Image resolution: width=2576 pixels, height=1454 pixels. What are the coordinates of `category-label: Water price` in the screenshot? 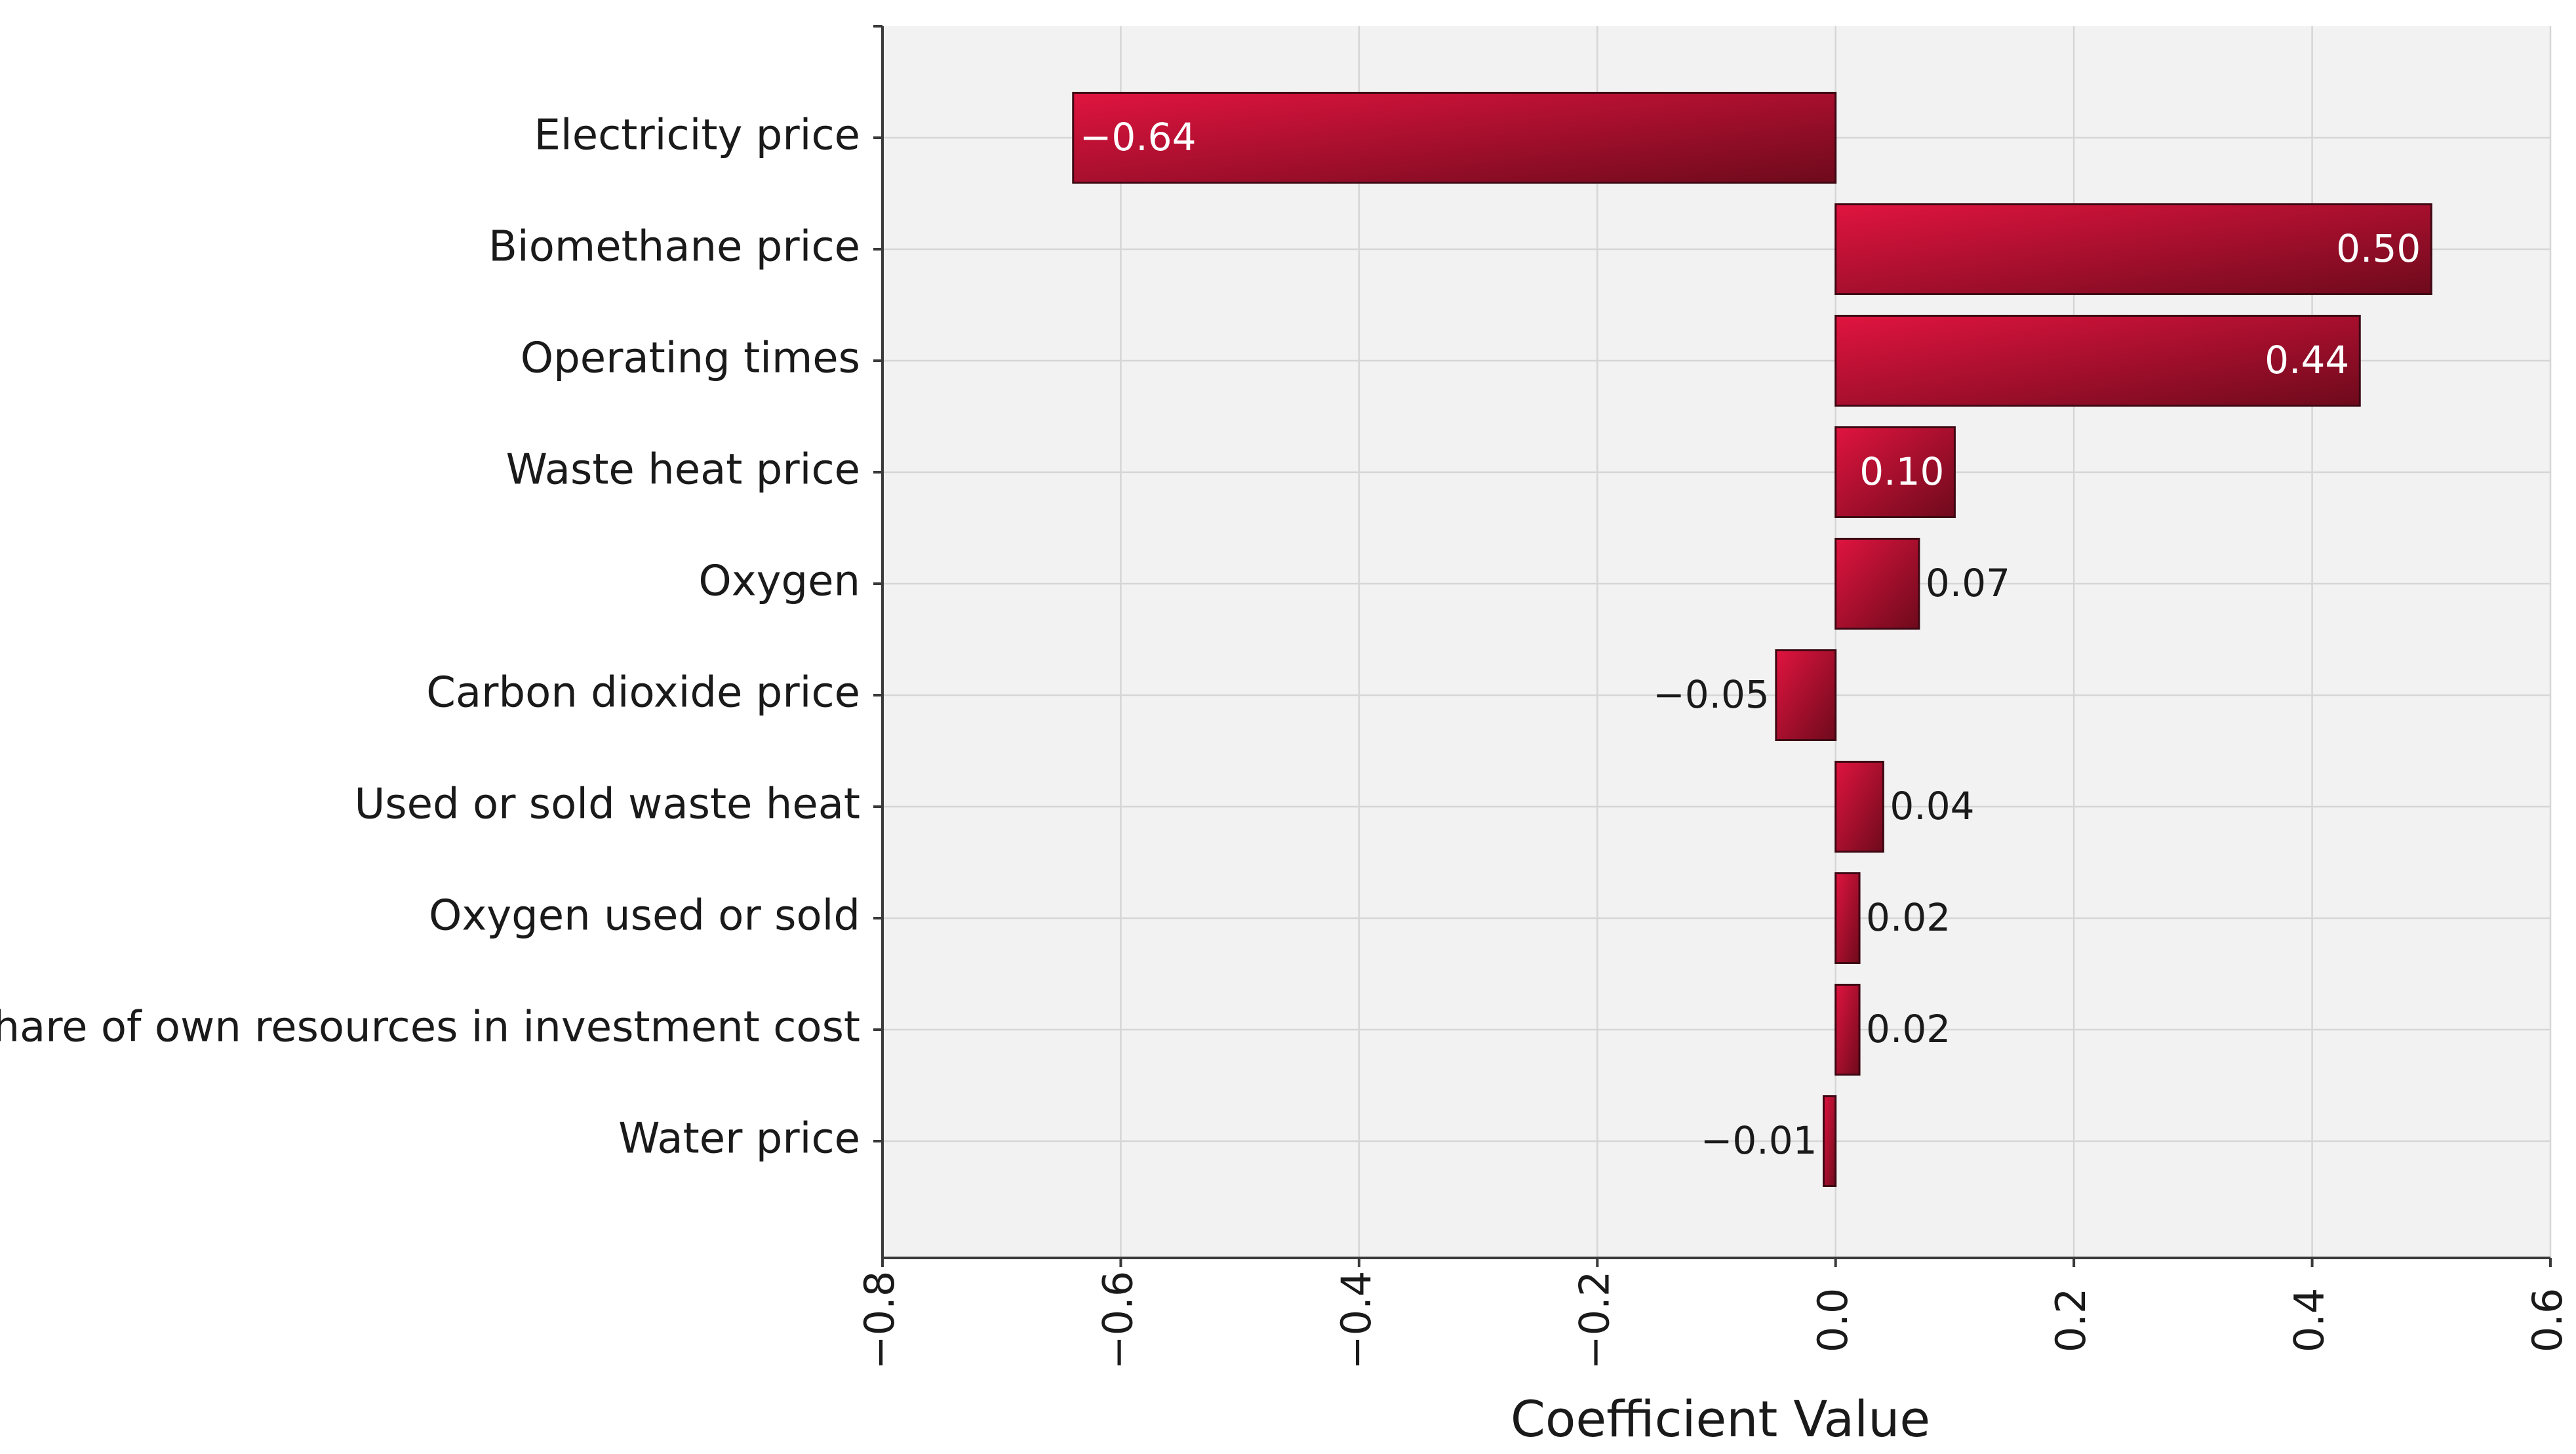 It's located at (739, 1139).